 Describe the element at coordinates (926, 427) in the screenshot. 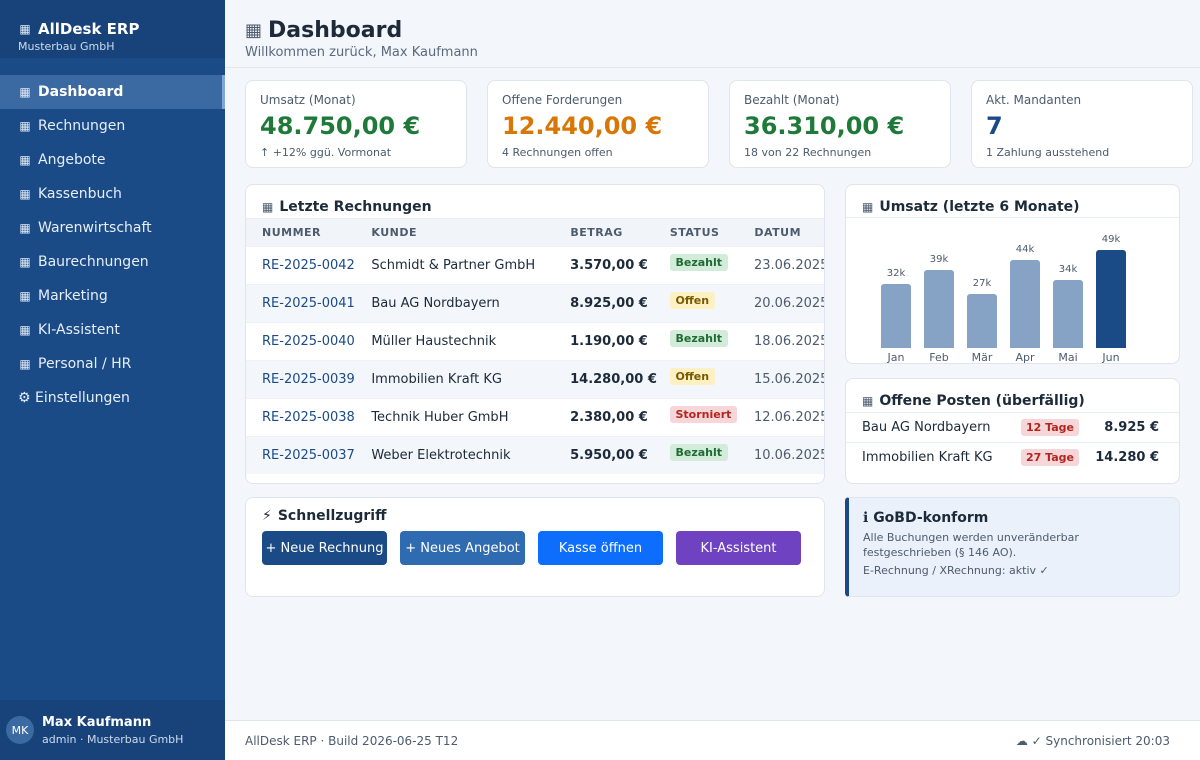

I see `overdue-customer: Bau AG Nordbayern` at that location.